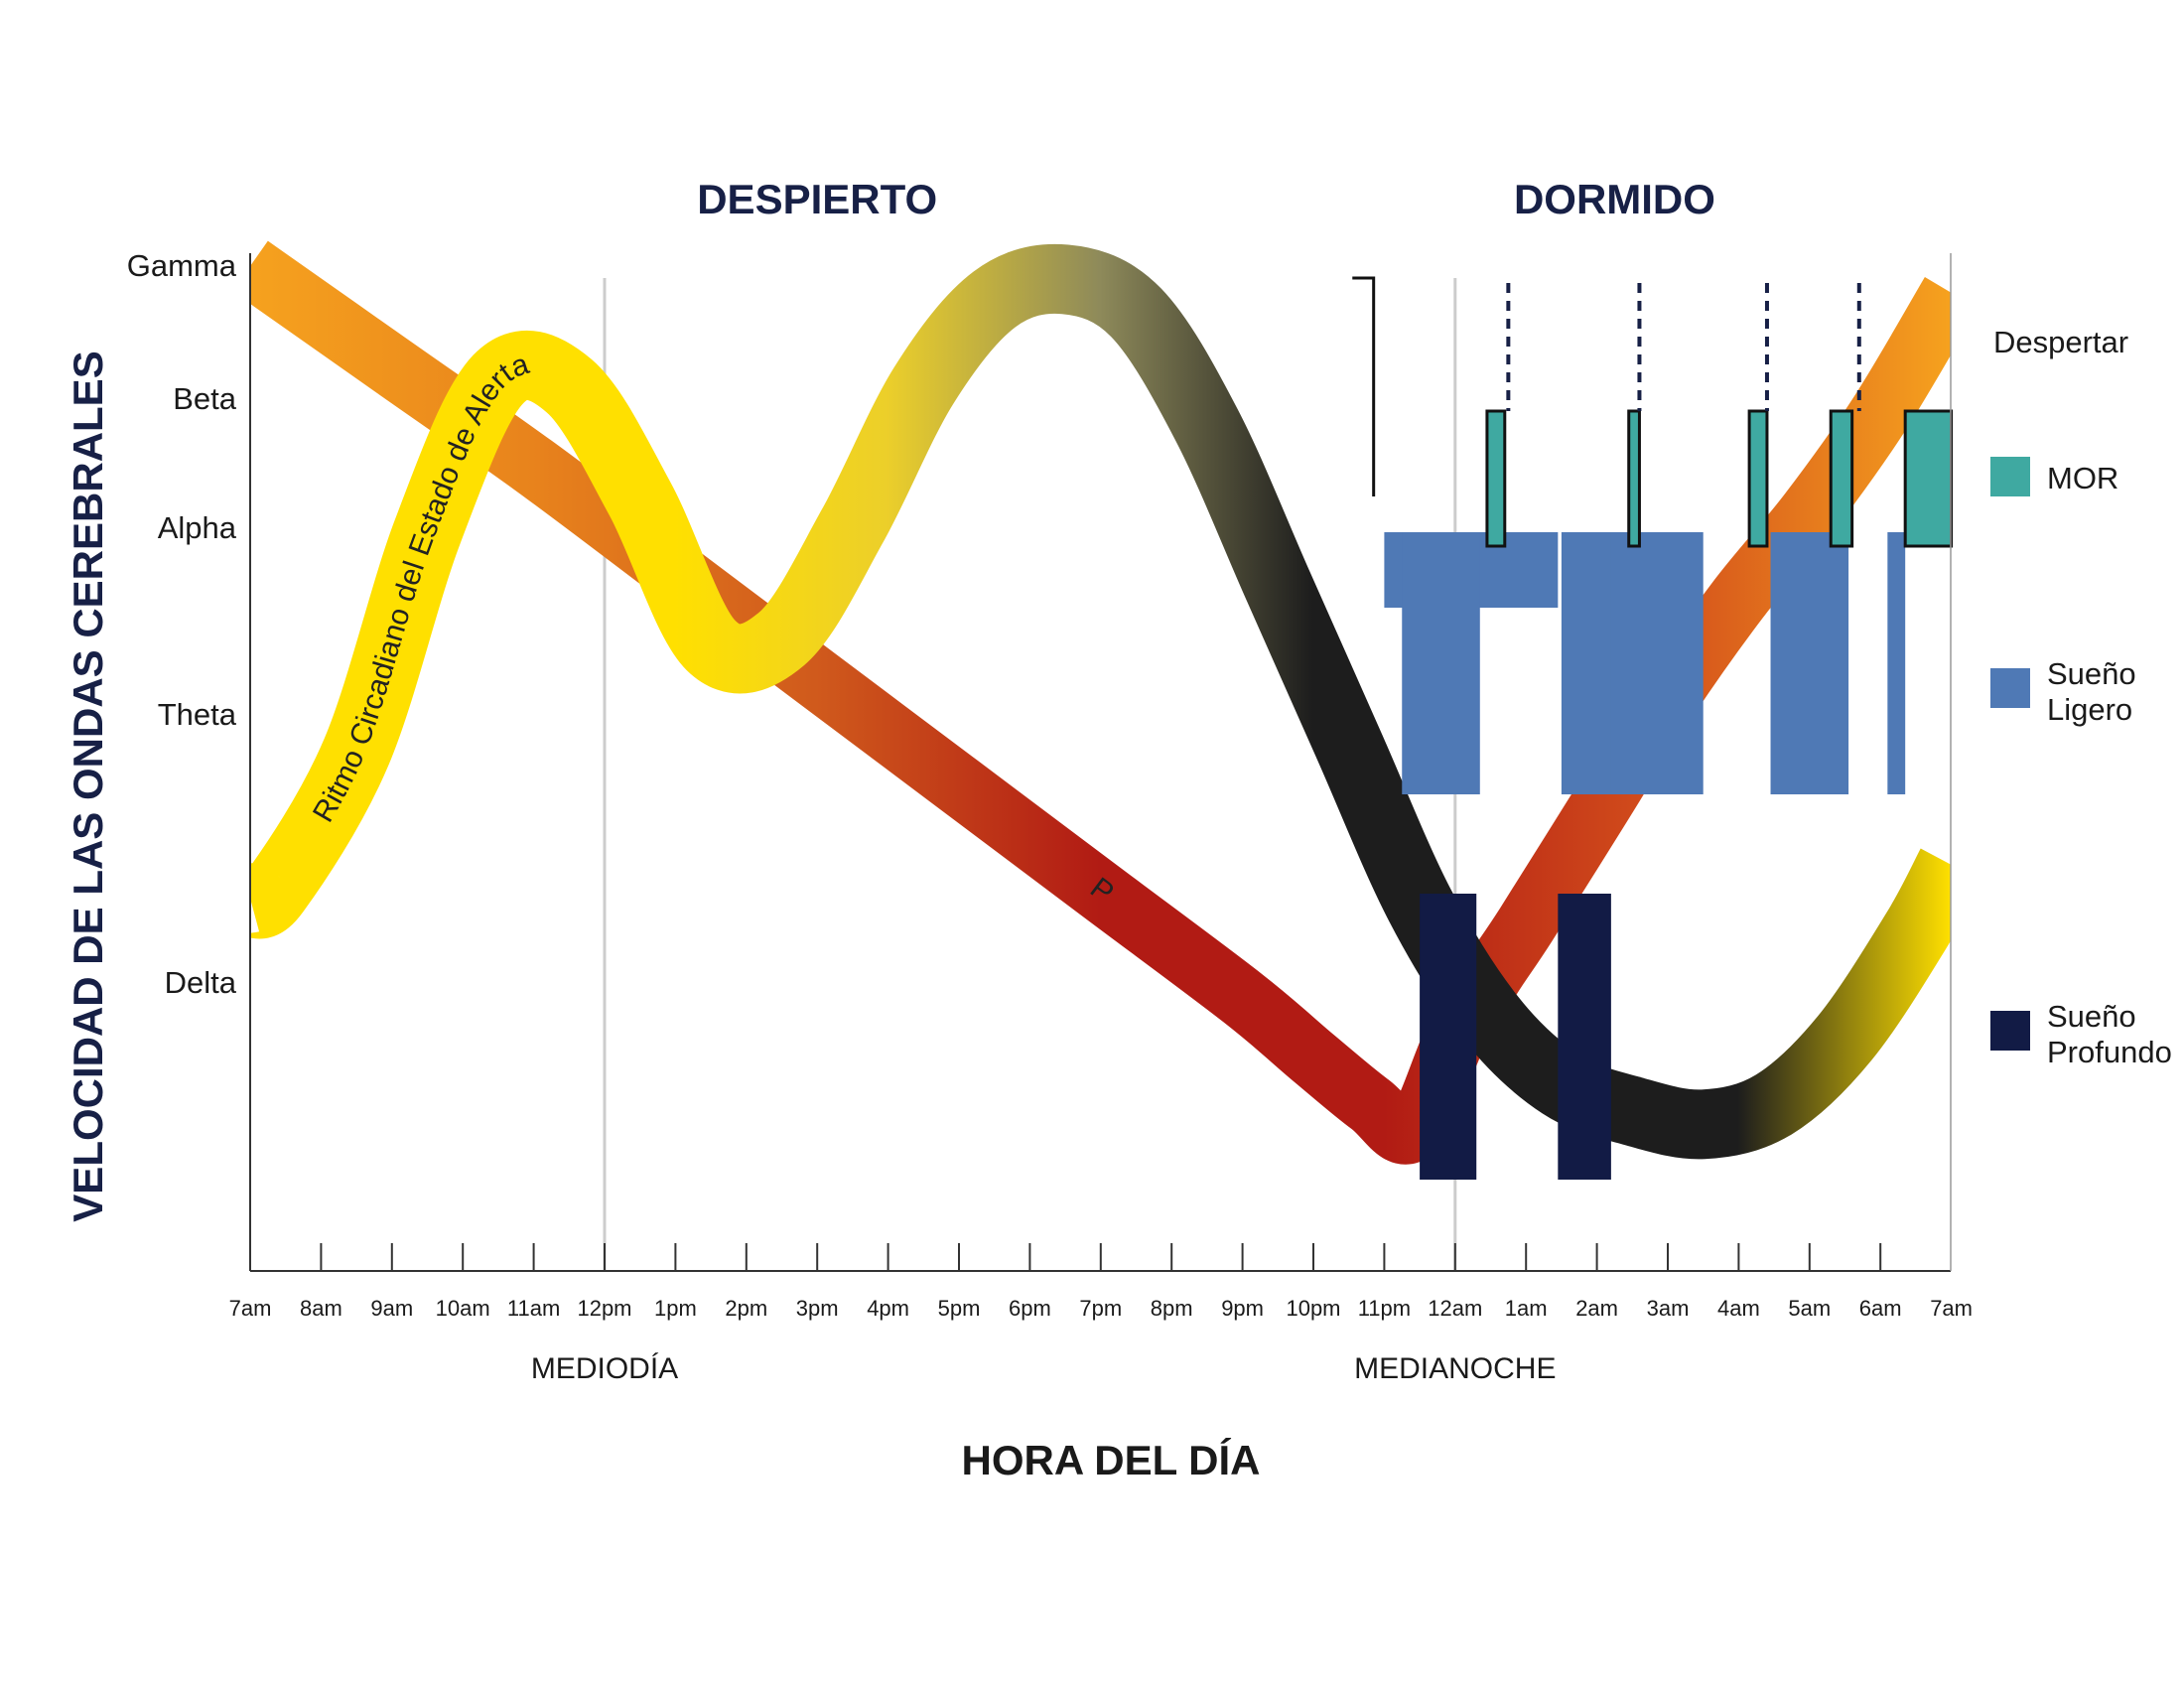  What do you see at coordinates (88, 786) in the screenshot?
I see `y-axis-title: VELOCIDAD DE LAS ONDAS CEREBRALES` at bounding box center [88, 786].